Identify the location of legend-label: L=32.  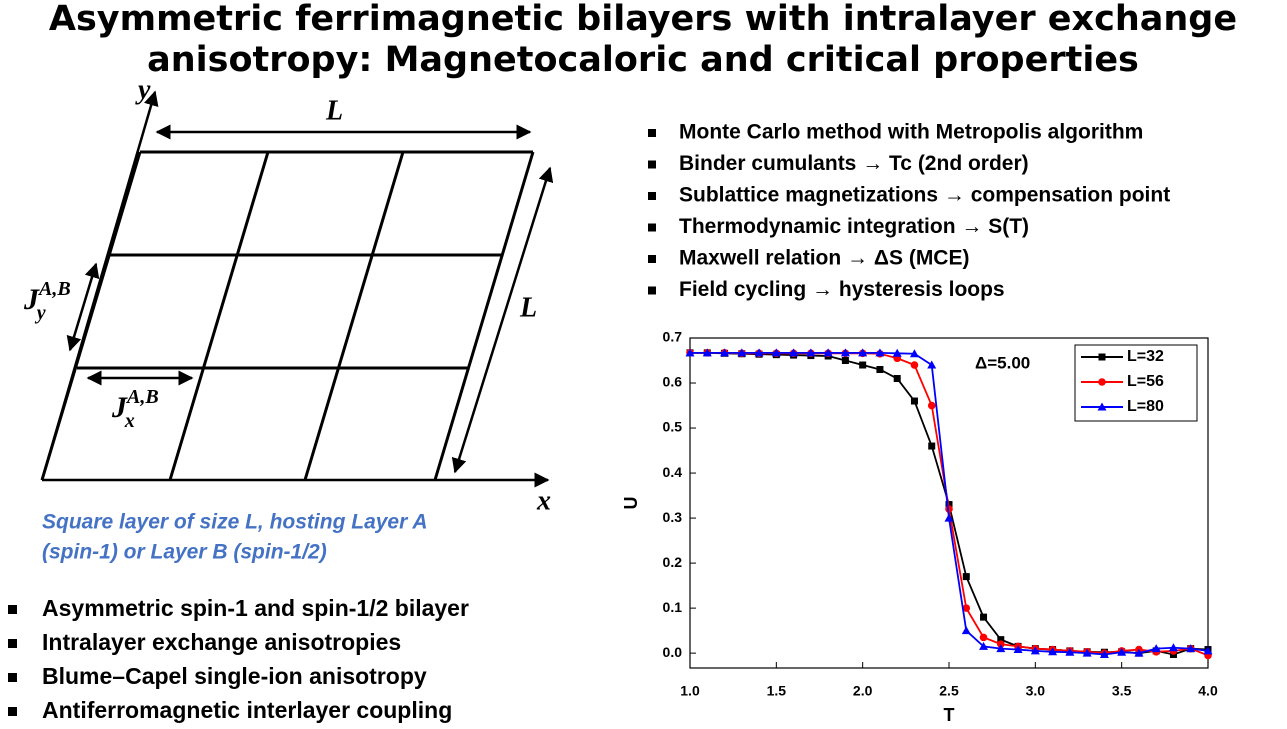
(1145, 356).